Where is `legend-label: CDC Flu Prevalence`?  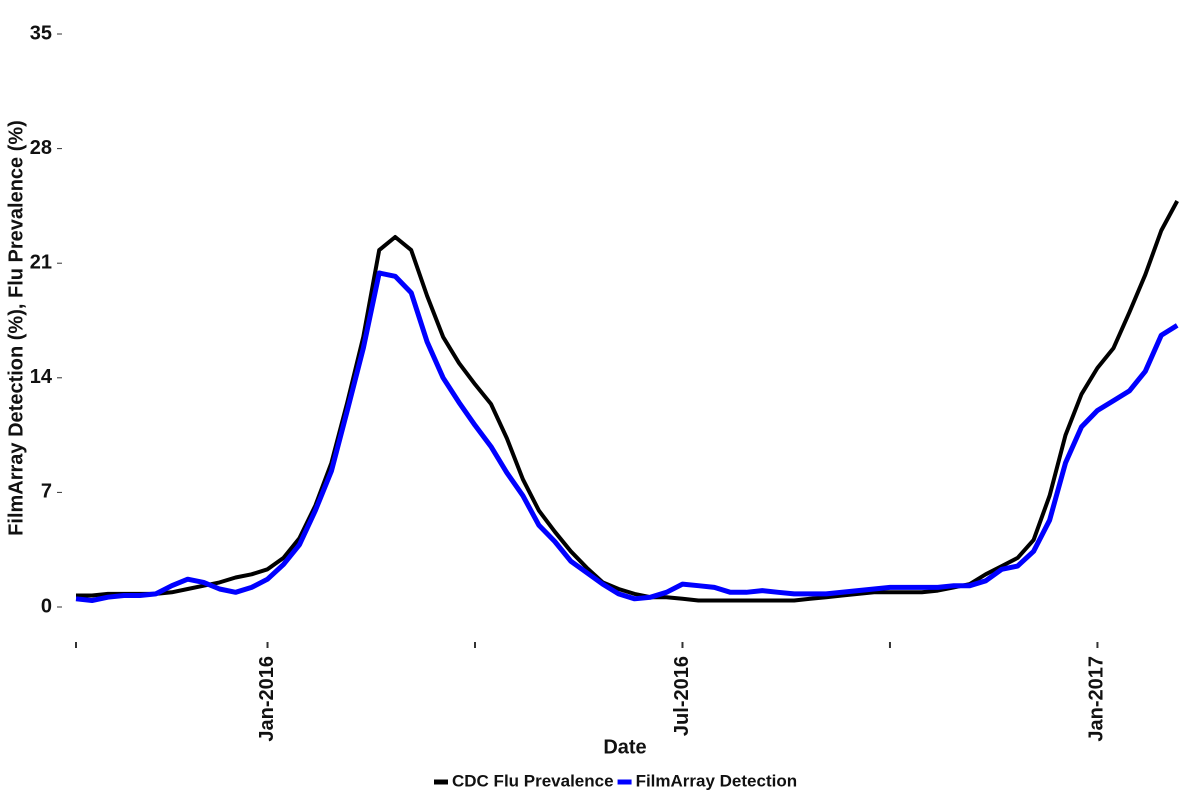 legend-label: CDC Flu Prevalence is located at coordinates (533, 780).